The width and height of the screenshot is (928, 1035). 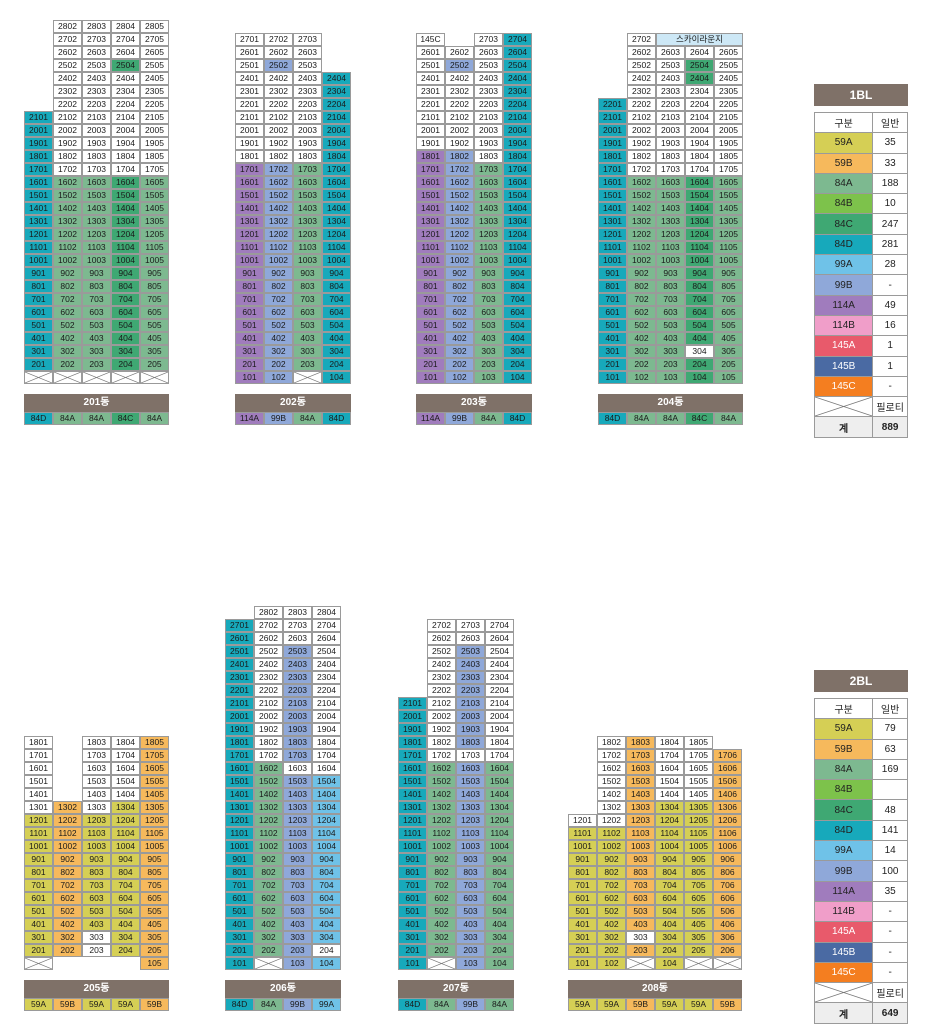 What do you see at coordinates (67, 351) in the screenshot?
I see `unit-201-302: 302` at bounding box center [67, 351].